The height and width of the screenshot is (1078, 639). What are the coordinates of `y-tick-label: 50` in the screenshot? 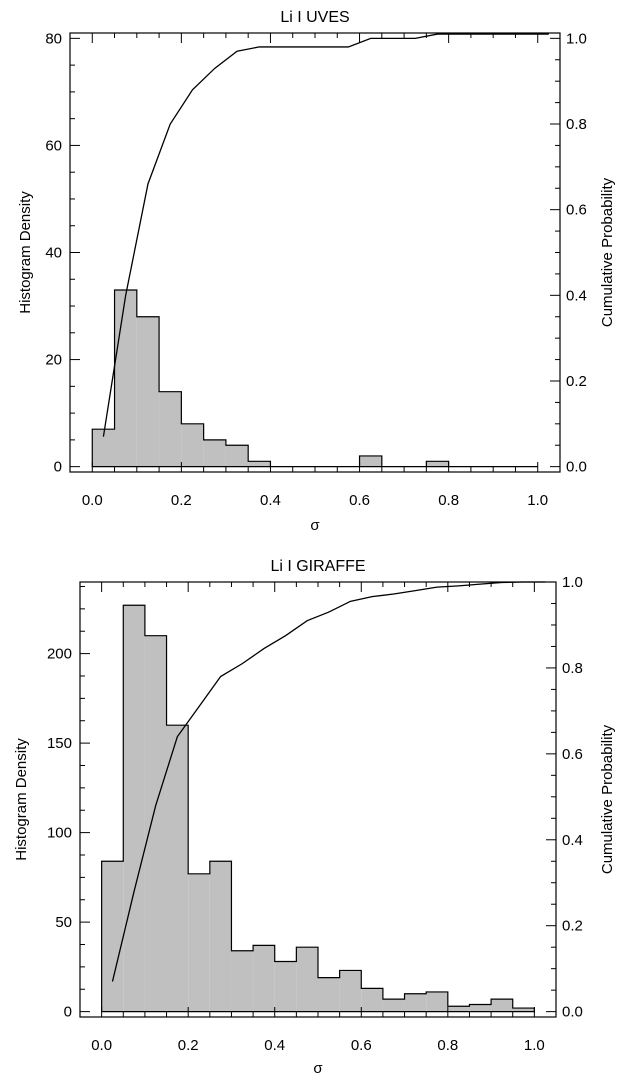 It's located at (63, 922).